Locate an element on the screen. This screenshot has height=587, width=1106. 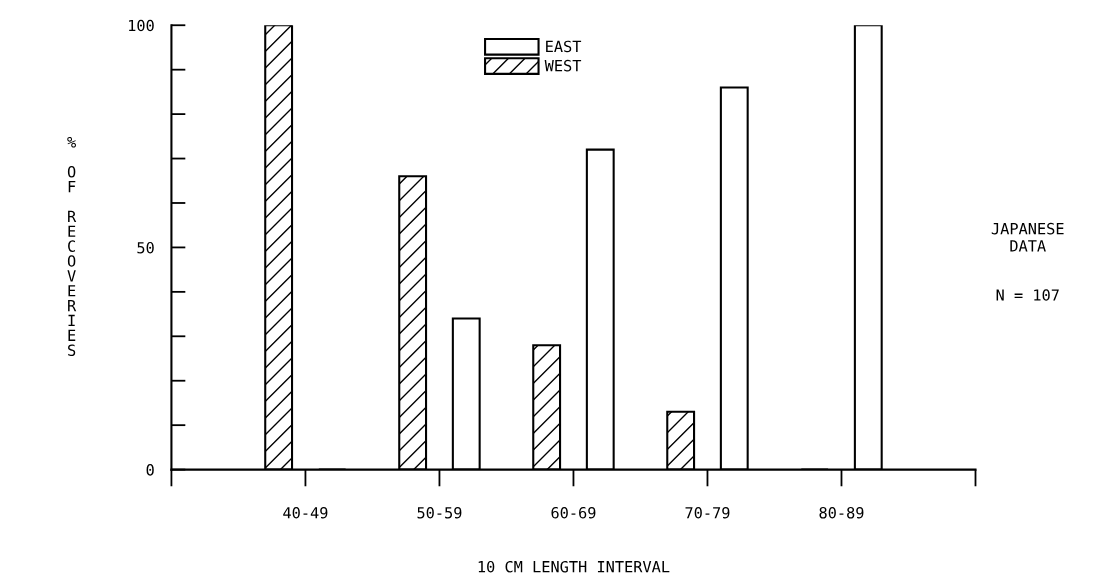
text: N = 107 is located at coordinates (1027, 295).